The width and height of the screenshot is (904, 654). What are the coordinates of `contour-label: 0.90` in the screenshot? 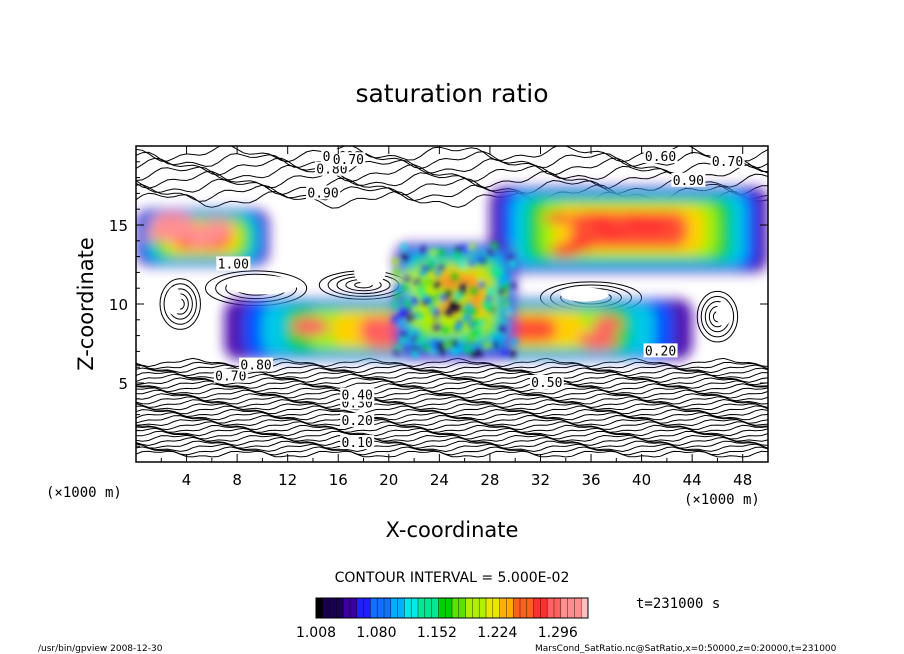 It's located at (322, 193).